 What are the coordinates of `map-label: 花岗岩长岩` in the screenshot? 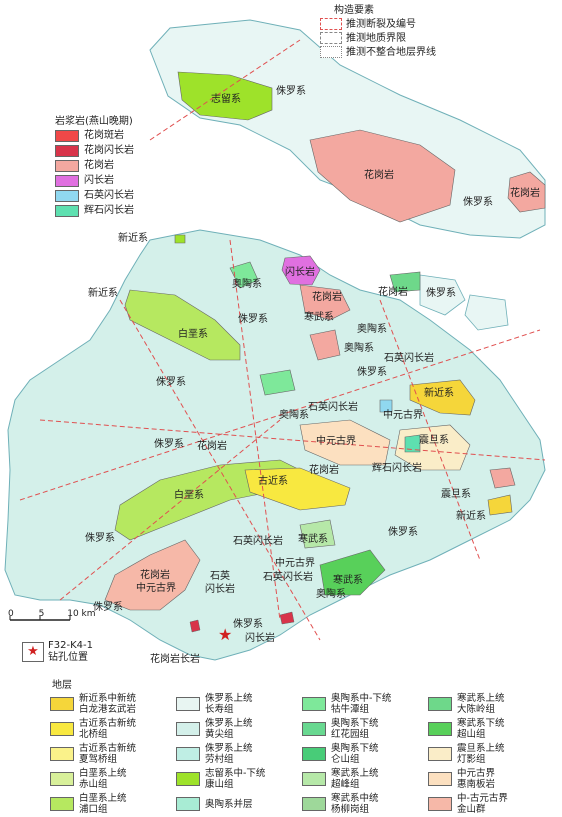 It's located at (175, 658).